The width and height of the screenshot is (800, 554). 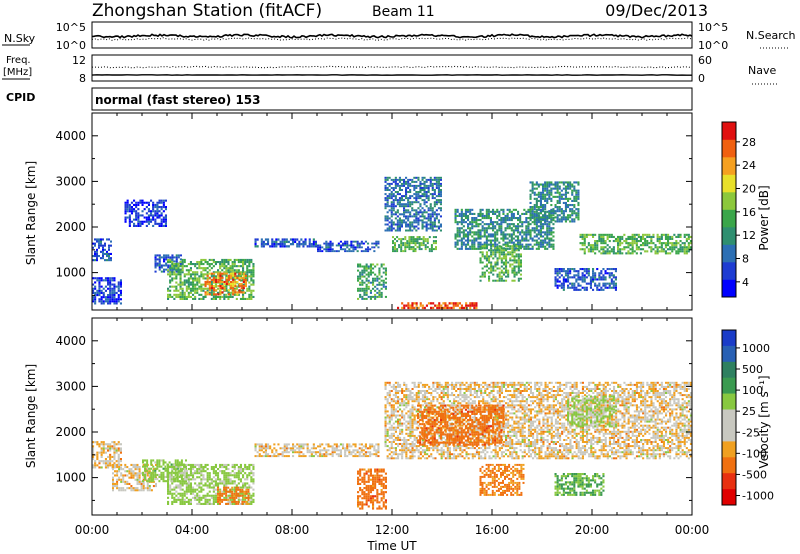 I want to click on nsky-tick-top: 10^5, so click(x=71, y=27).